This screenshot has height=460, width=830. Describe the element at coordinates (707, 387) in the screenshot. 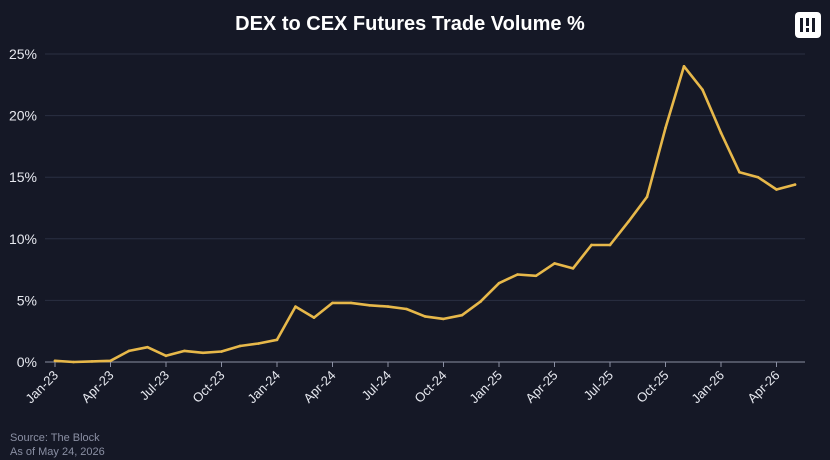

I see `x-tick-label: Jan-26` at that location.